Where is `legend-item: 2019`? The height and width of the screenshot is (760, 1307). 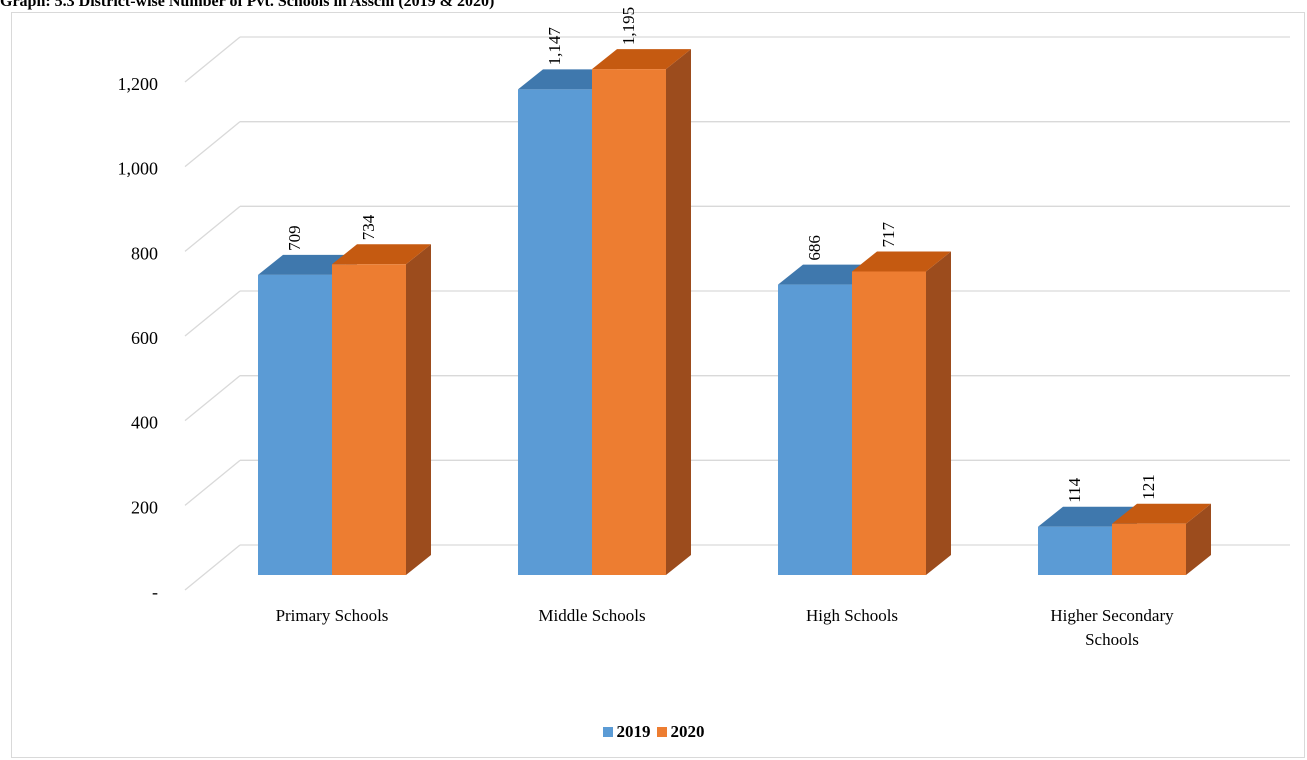
legend-item: 2019 is located at coordinates (626, 732).